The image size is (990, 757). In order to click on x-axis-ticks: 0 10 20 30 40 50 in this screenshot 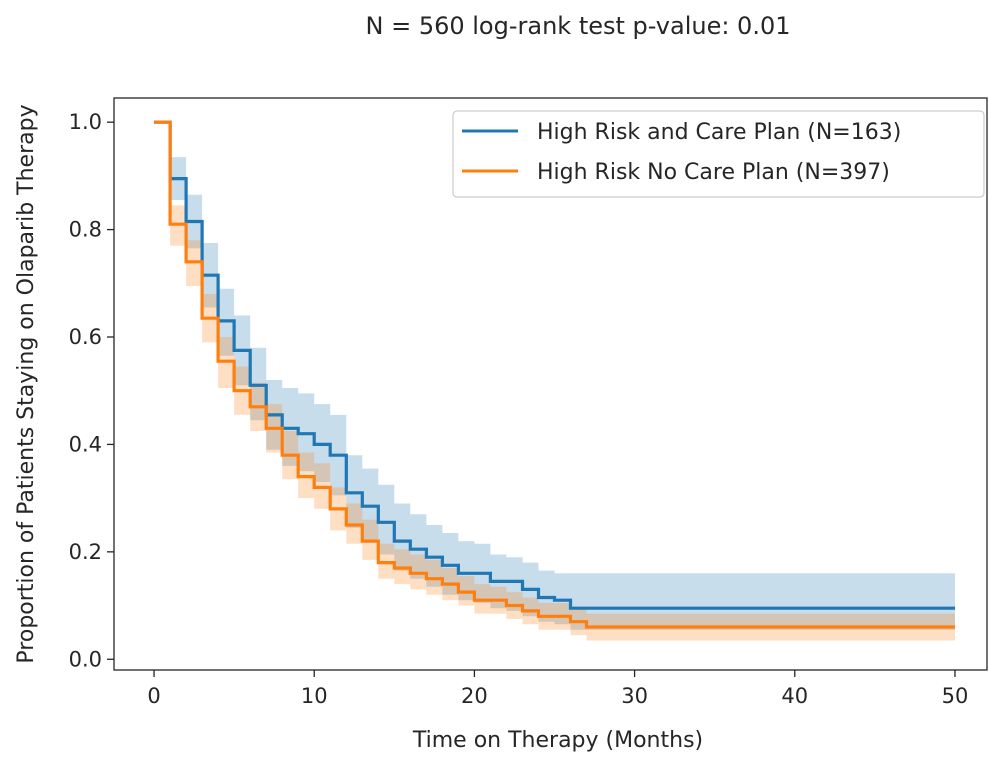, I will do `click(557, 689)`.